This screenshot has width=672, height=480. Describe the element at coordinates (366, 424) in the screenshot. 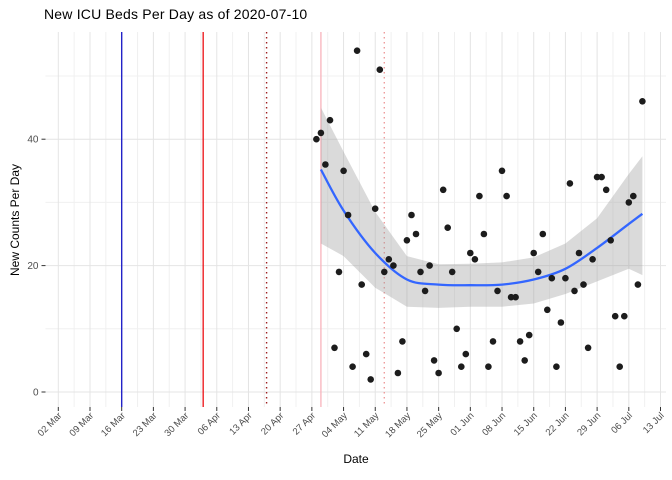

I see `x-tick-label: 11 May` at that location.